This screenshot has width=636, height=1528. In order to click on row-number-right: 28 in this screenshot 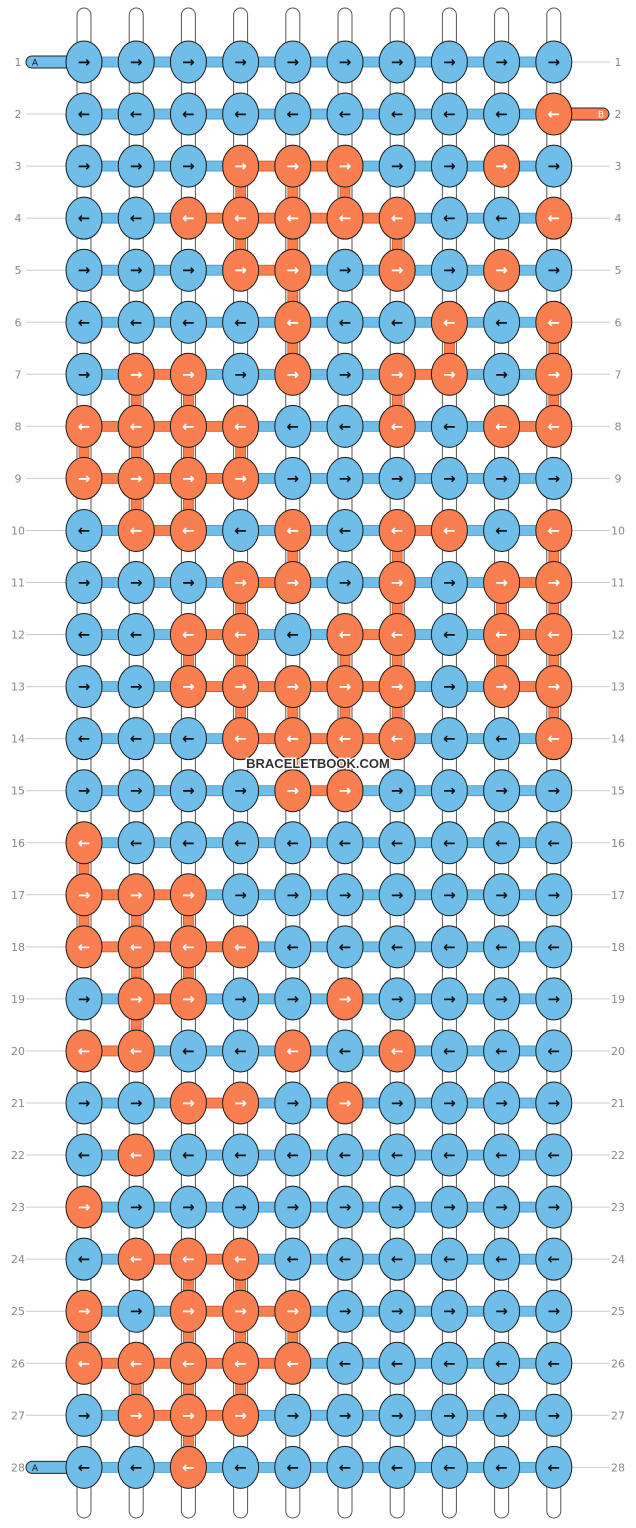, I will do `click(618, 1467)`.